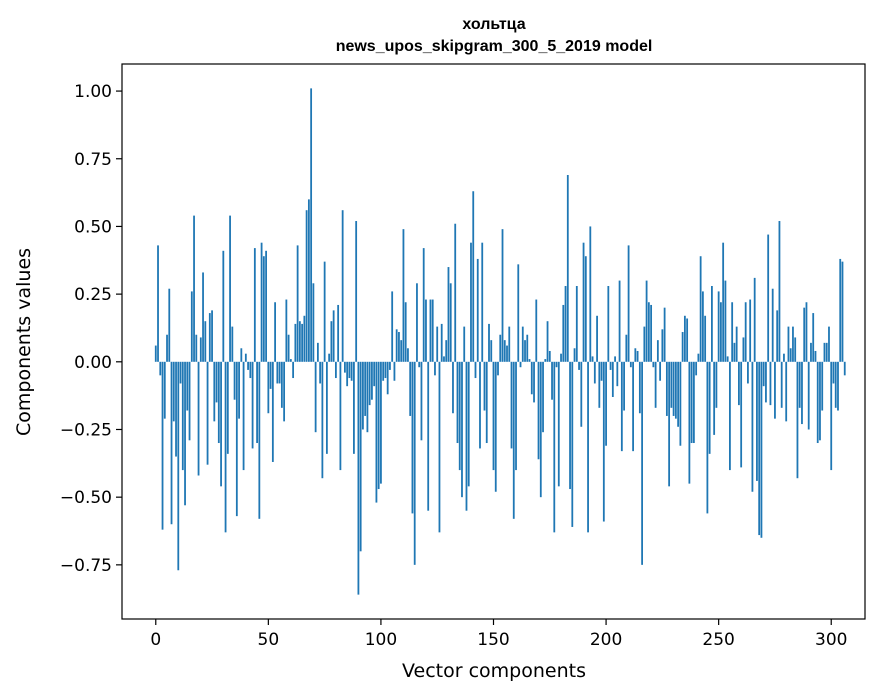 This screenshot has height=696, width=880. I want to click on y-tick-label: −0.50, so click(86, 498).